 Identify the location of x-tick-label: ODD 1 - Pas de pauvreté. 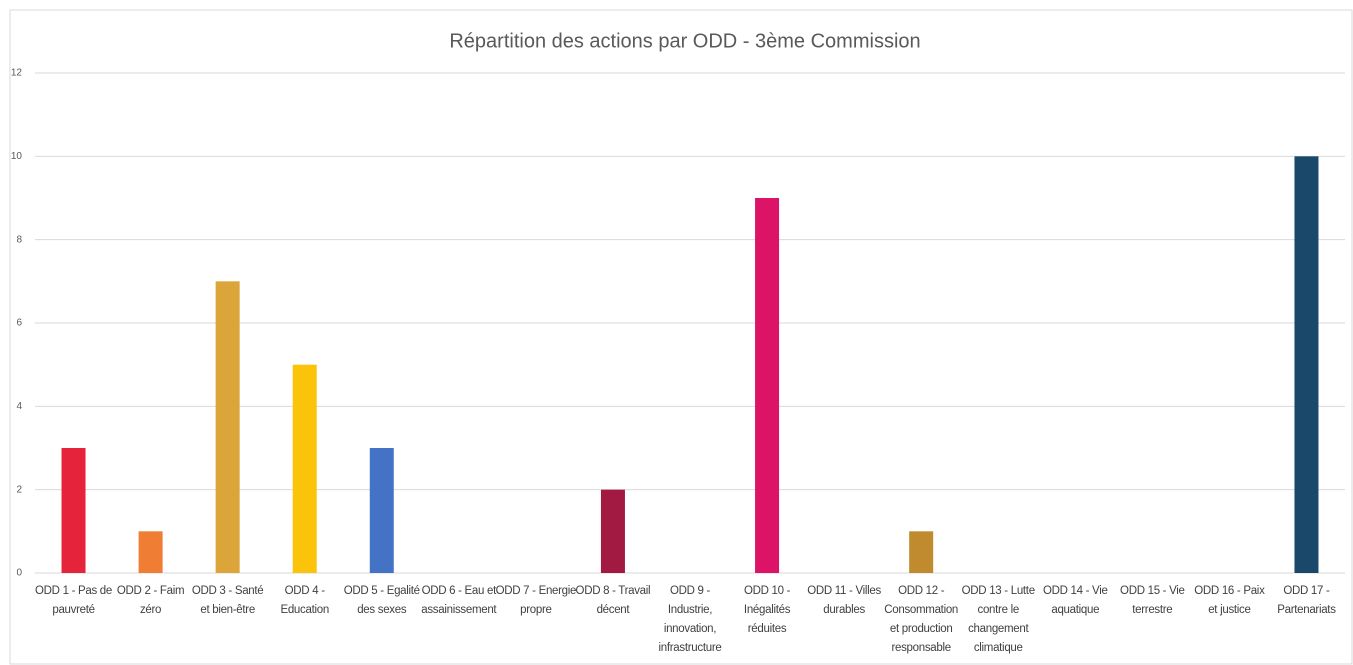
(73, 600).